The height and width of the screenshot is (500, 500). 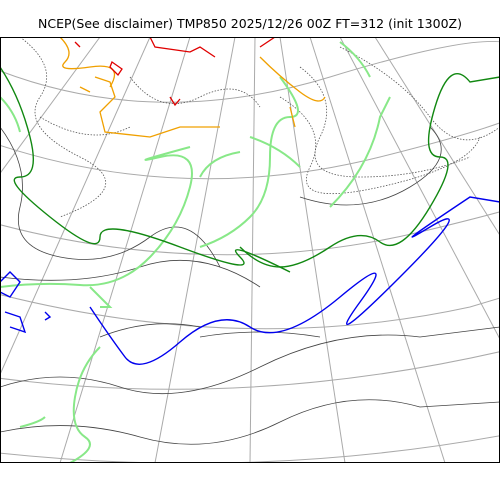 What do you see at coordinates (175, 72) in the screenshot?
I see `isotherm-red` at bounding box center [175, 72].